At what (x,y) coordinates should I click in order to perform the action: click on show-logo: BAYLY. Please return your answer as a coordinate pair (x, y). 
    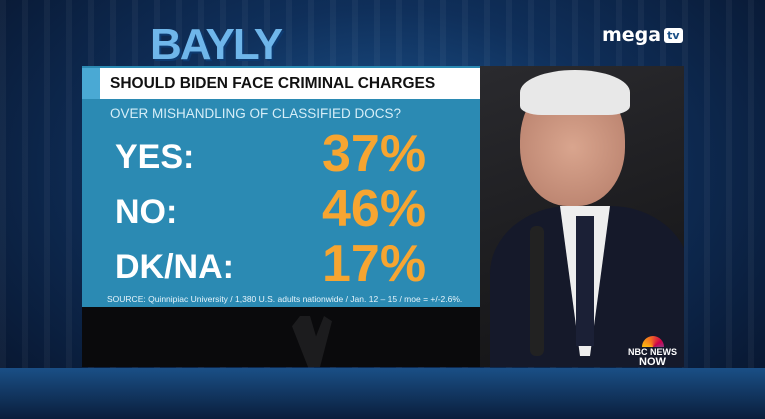
    Looking at the image, I should click on (216, 44).